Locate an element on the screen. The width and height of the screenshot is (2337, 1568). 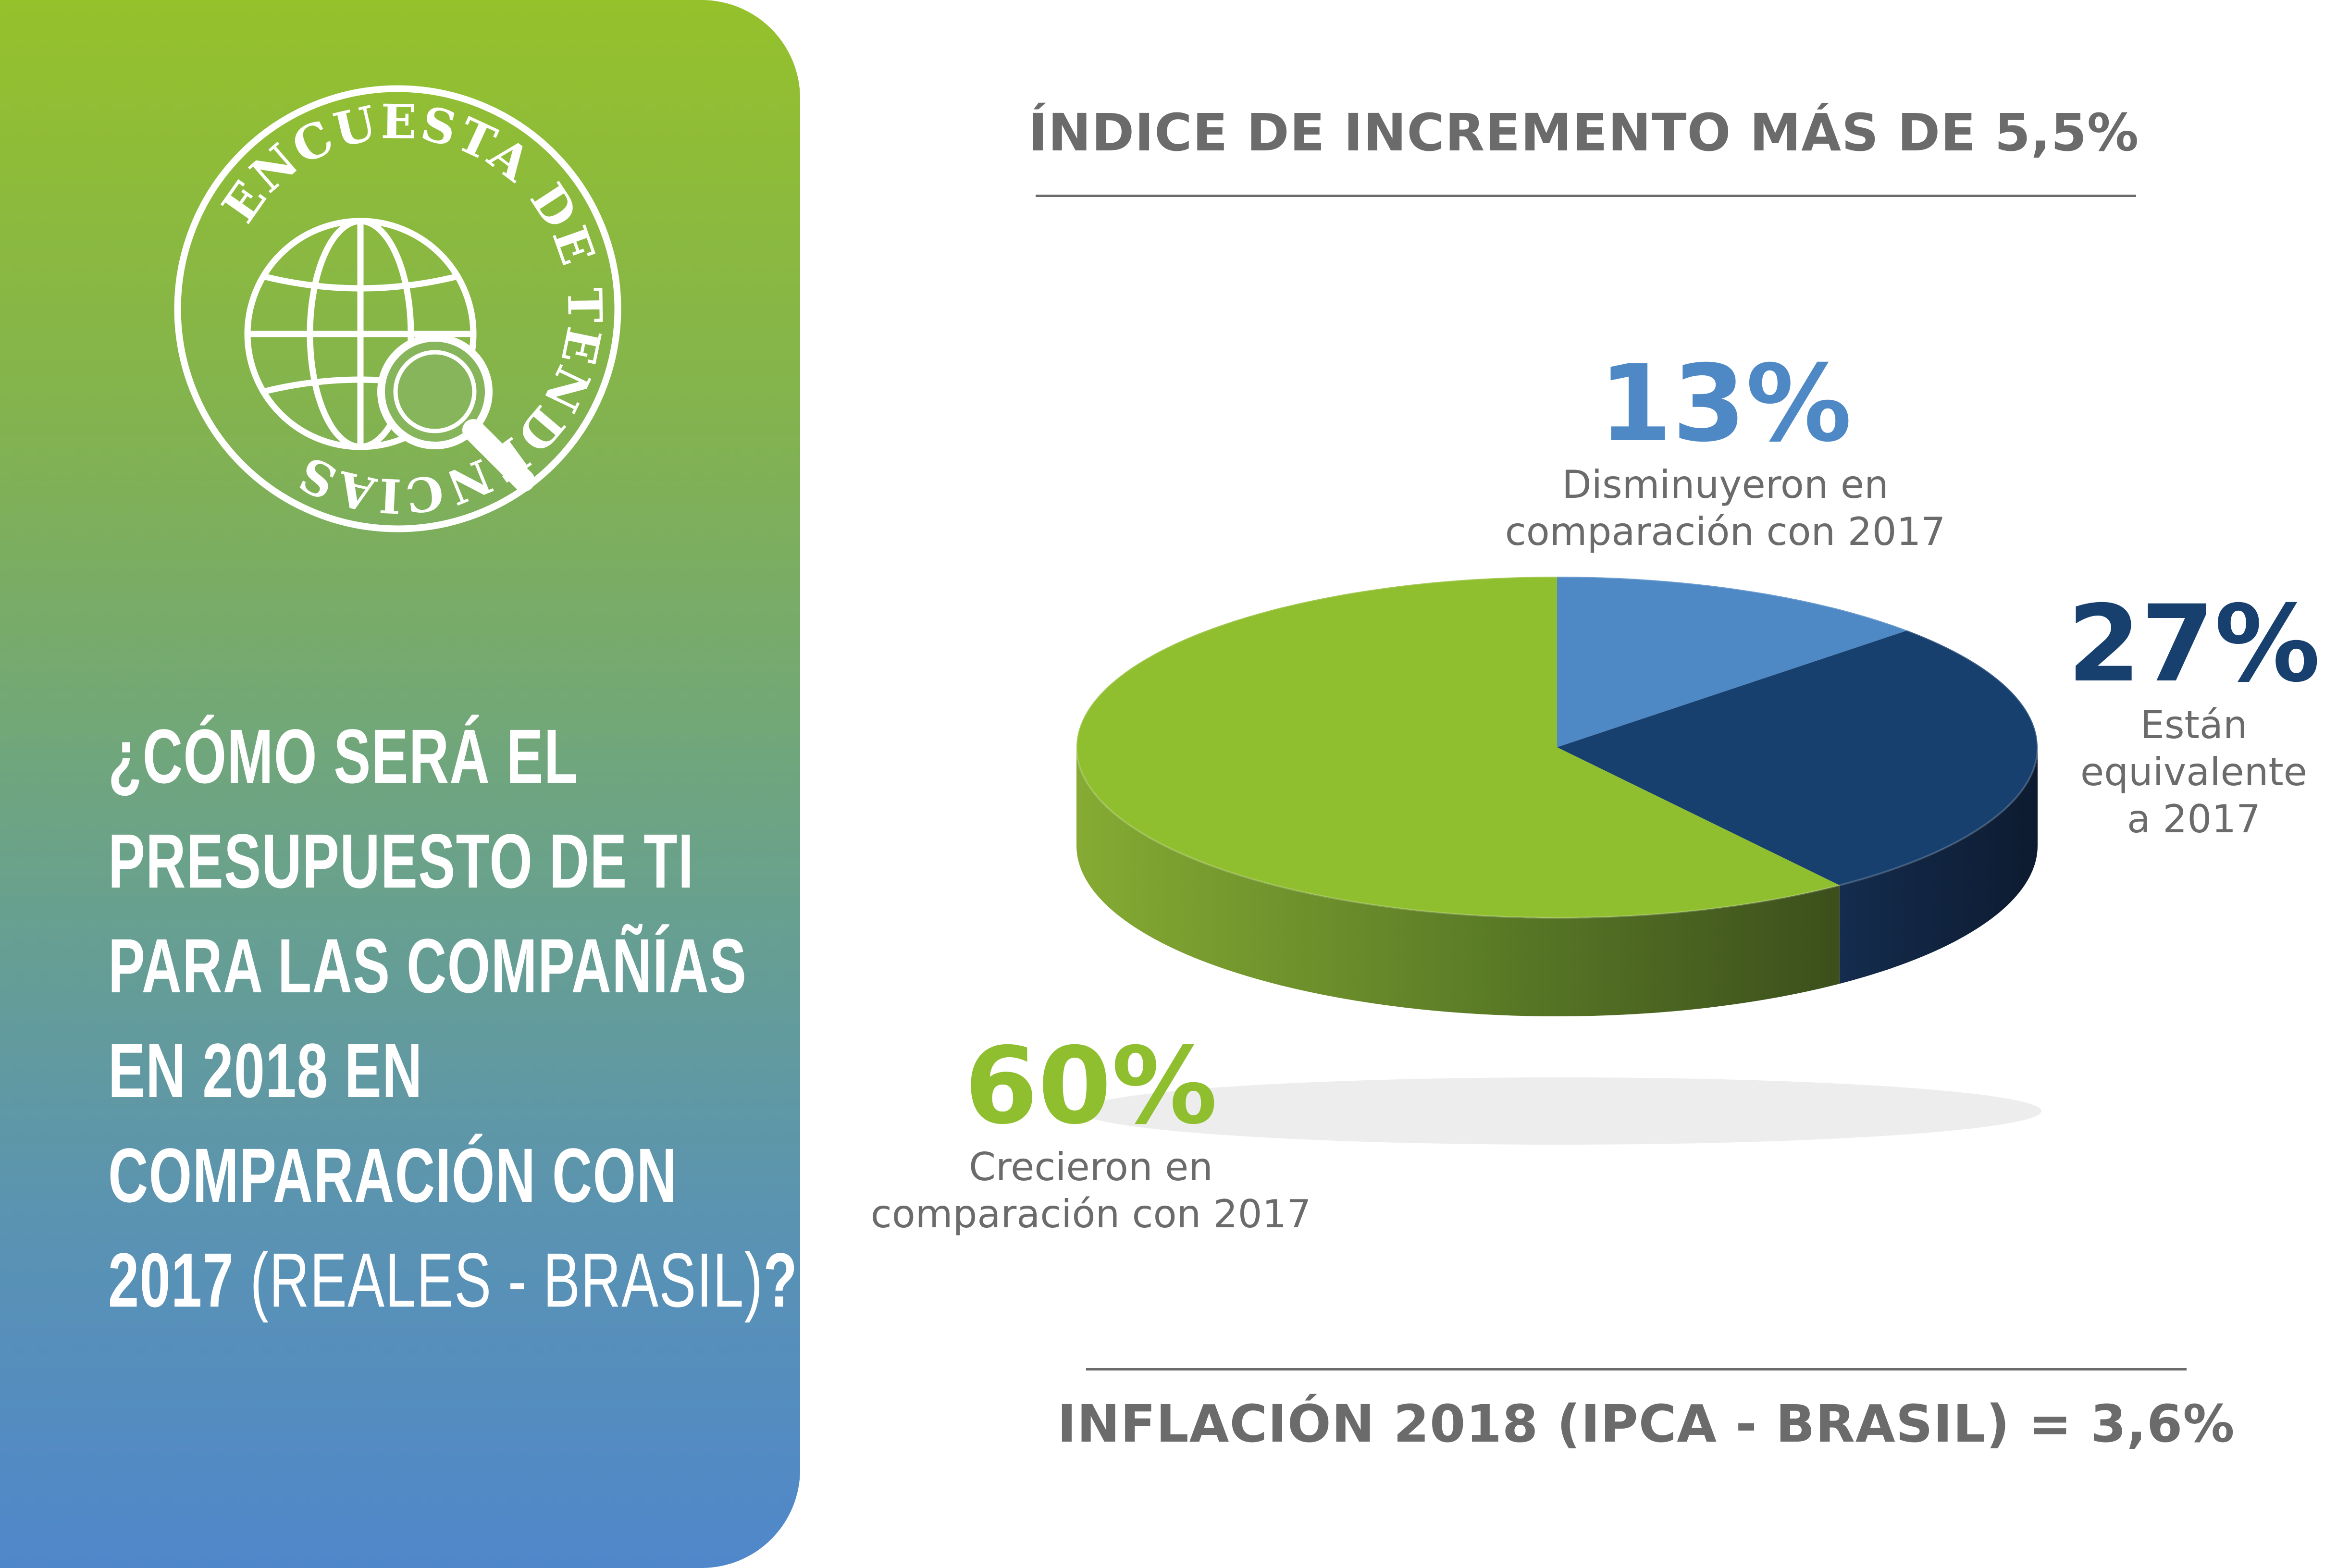
pie-sides is located at coordinates (1557, 881).